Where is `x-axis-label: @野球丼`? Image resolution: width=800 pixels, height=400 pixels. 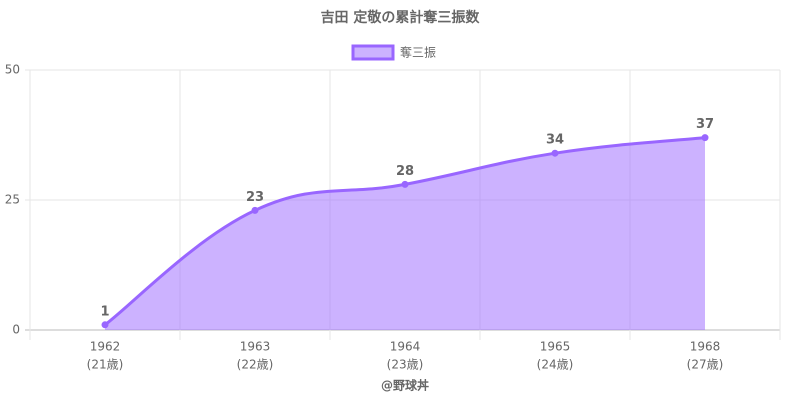 x-axis-label: @野球丼 is located at coordinates (405, 385).